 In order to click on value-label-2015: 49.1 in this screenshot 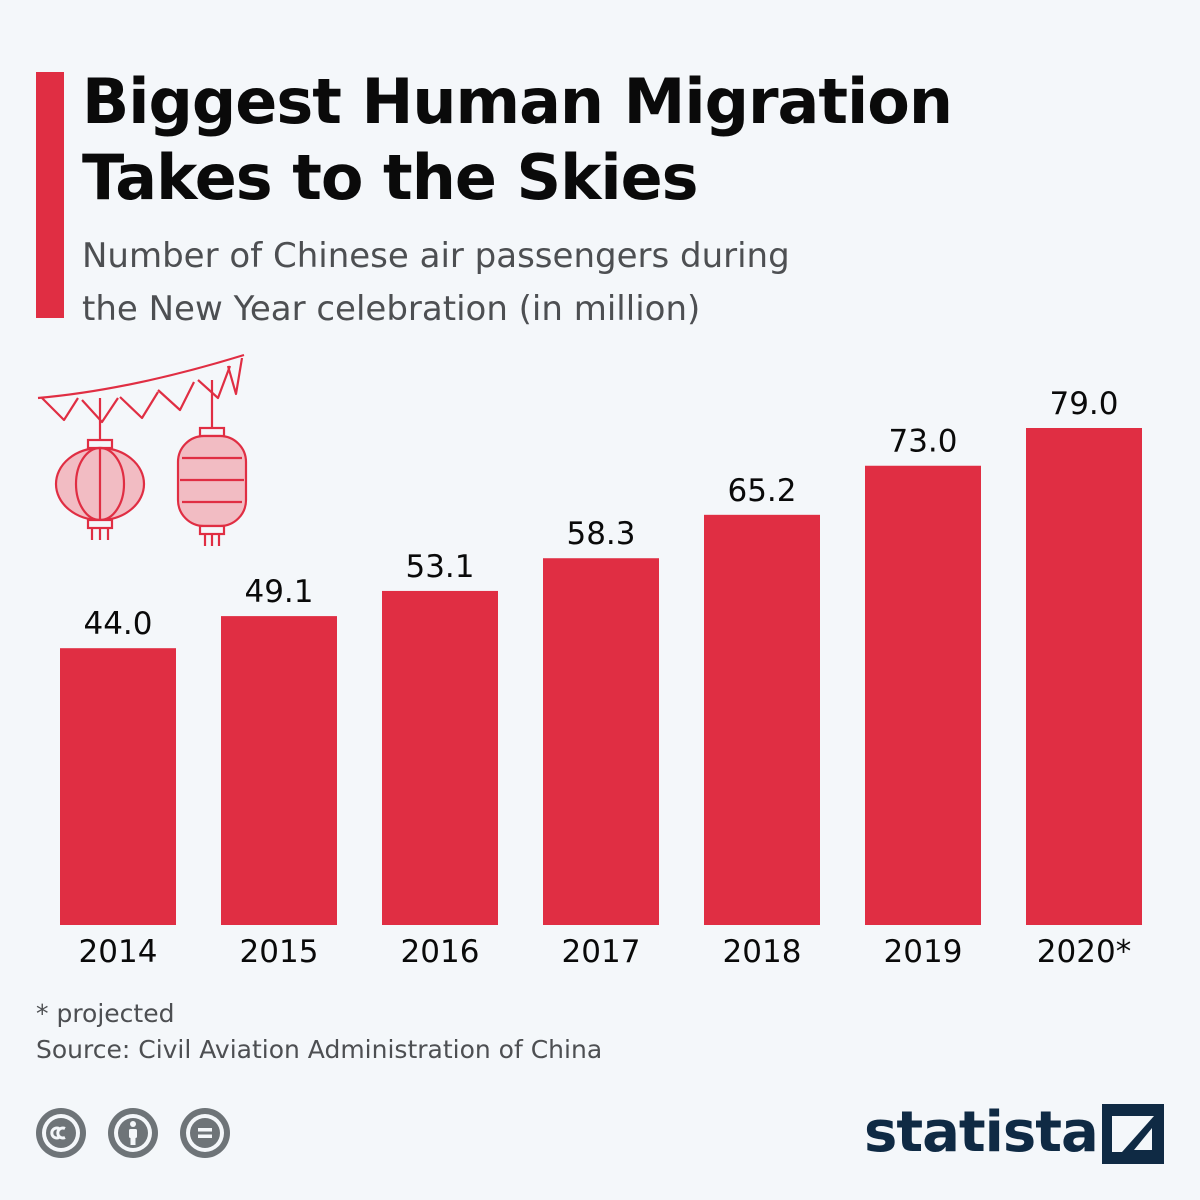, I will do `click(278, 592)`.